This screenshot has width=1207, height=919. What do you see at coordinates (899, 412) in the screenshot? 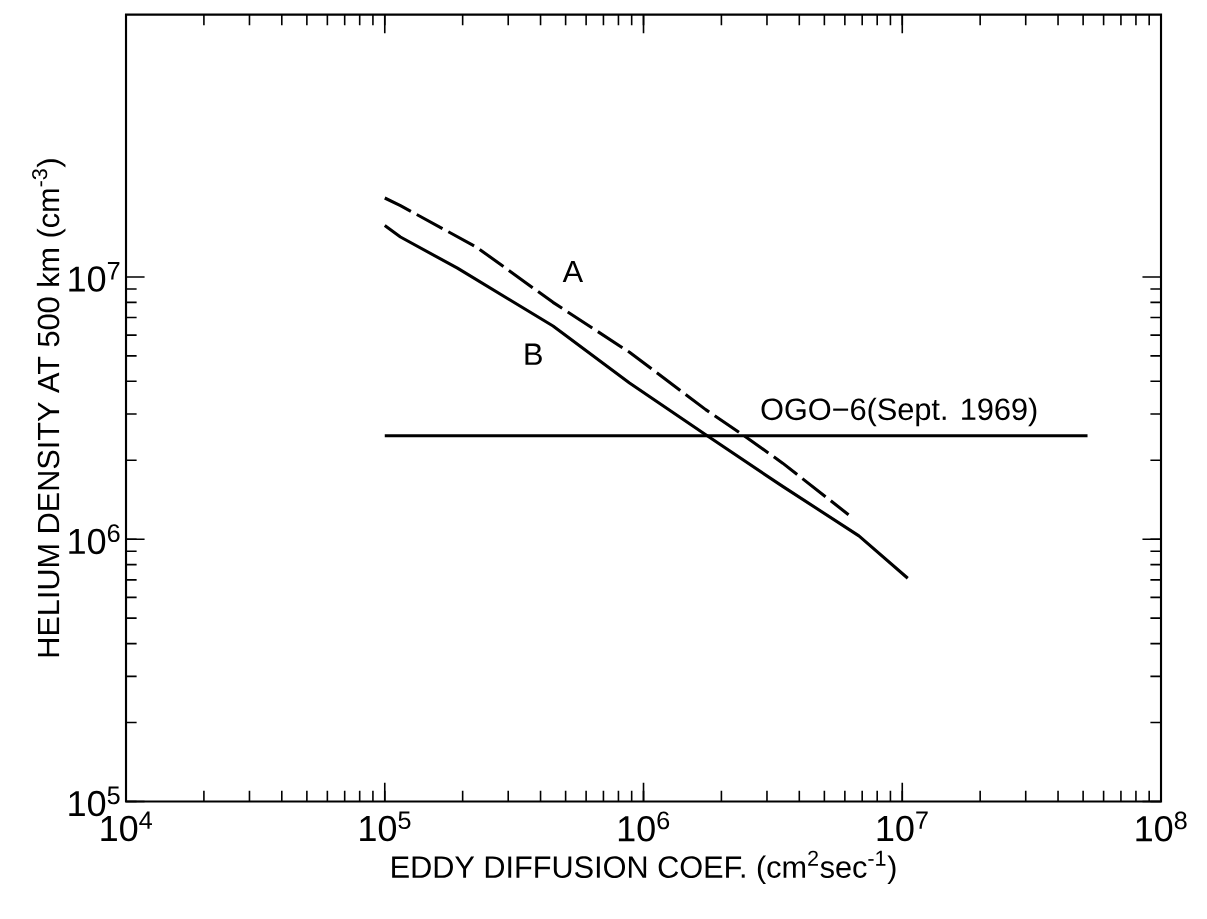
I see `series-label: OGO−6(Sept. 1969)` at bounding box center [899, 412].